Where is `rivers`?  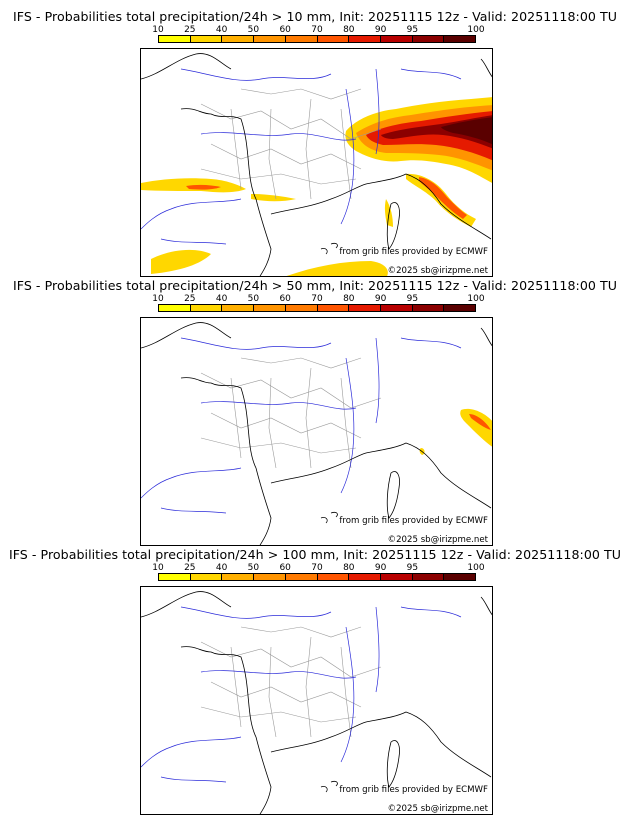 rivers is located at coordinates (301, 156).